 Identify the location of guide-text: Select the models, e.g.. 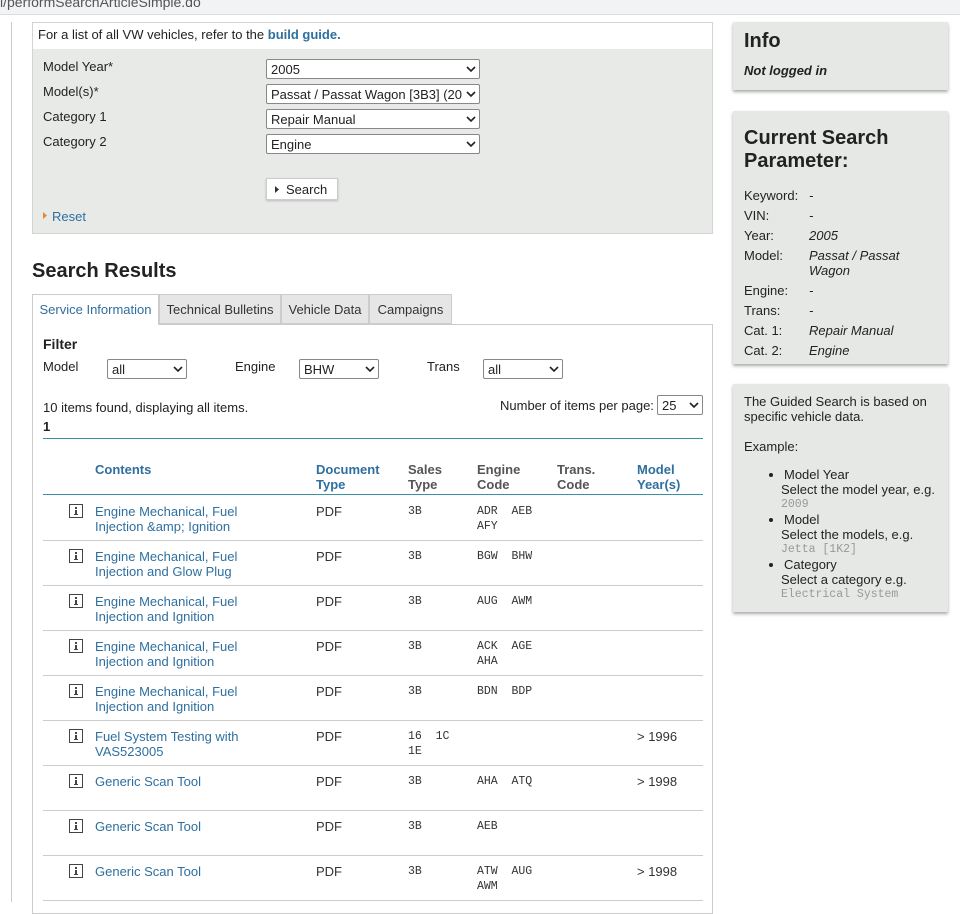
(847, 534).